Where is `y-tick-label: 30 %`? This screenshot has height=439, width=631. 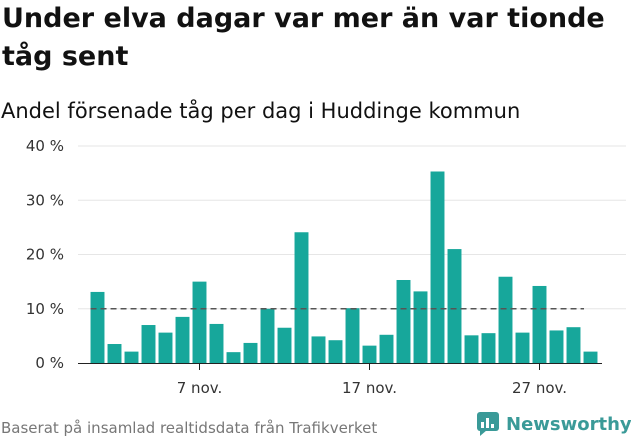 y-tick-label: 30 % is located at coordinates (45, 200).